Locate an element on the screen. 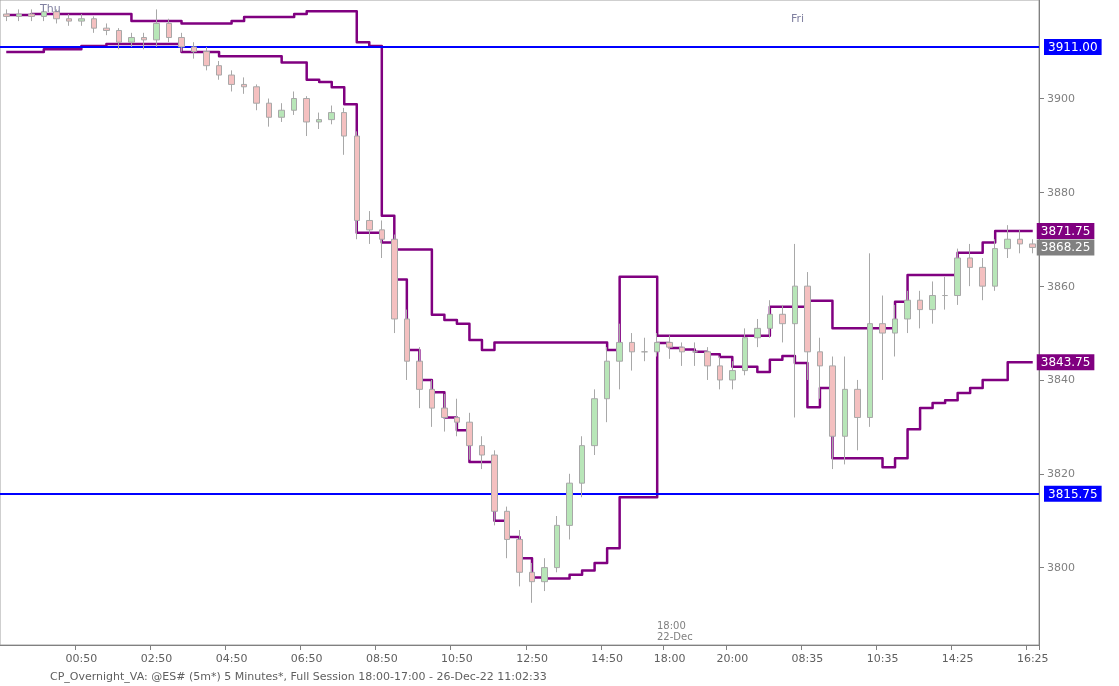 This screenshot has height=686, width=1119. y-tick-label: 3840 is located at coordinates (1061, 380).